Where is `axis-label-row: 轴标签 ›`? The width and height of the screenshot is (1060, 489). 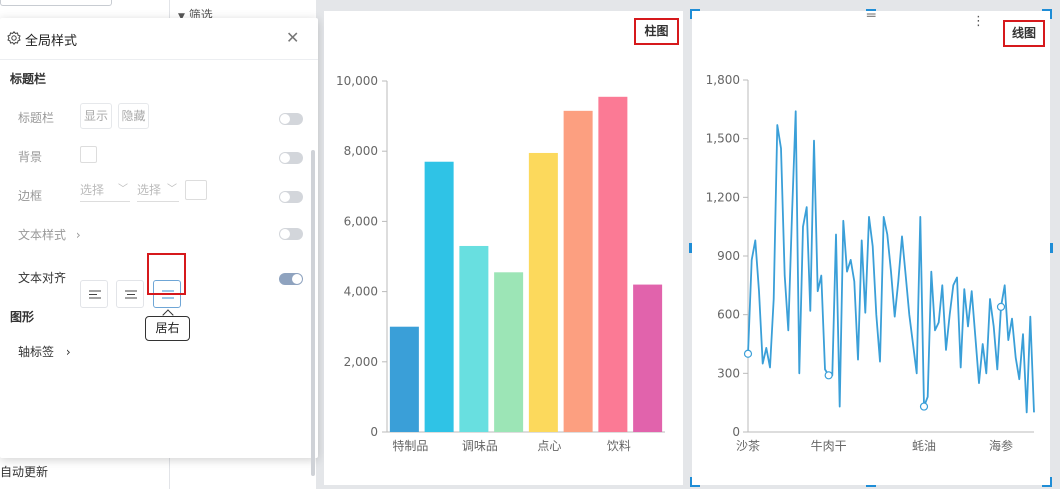
axis-label-row: 轴标签 › is located at coordinates (44, 352).